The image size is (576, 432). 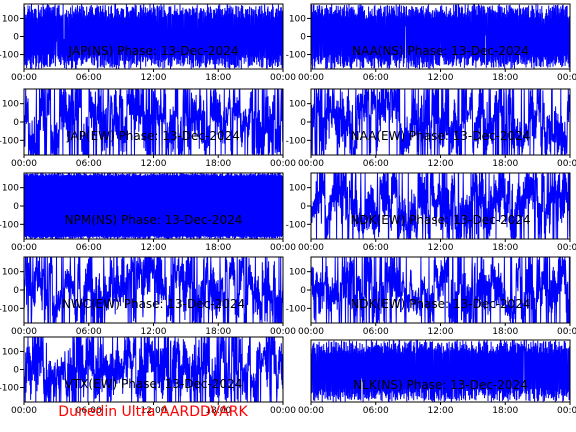 What do you see at coordinates (154, 220) in the screenshot?
I see `panel-title: NPM(NS) Phase: 13-Dec-2024` at bounding box center [154, 220].